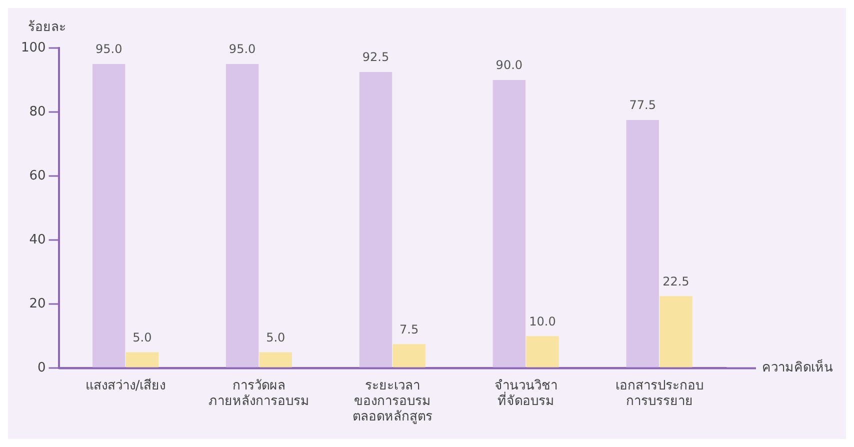 The height and width of the screenshot is (447, 854). Describe the element at coordinates (37, 176) in the screenshot. I see `y-tick-label: 60` at that location.